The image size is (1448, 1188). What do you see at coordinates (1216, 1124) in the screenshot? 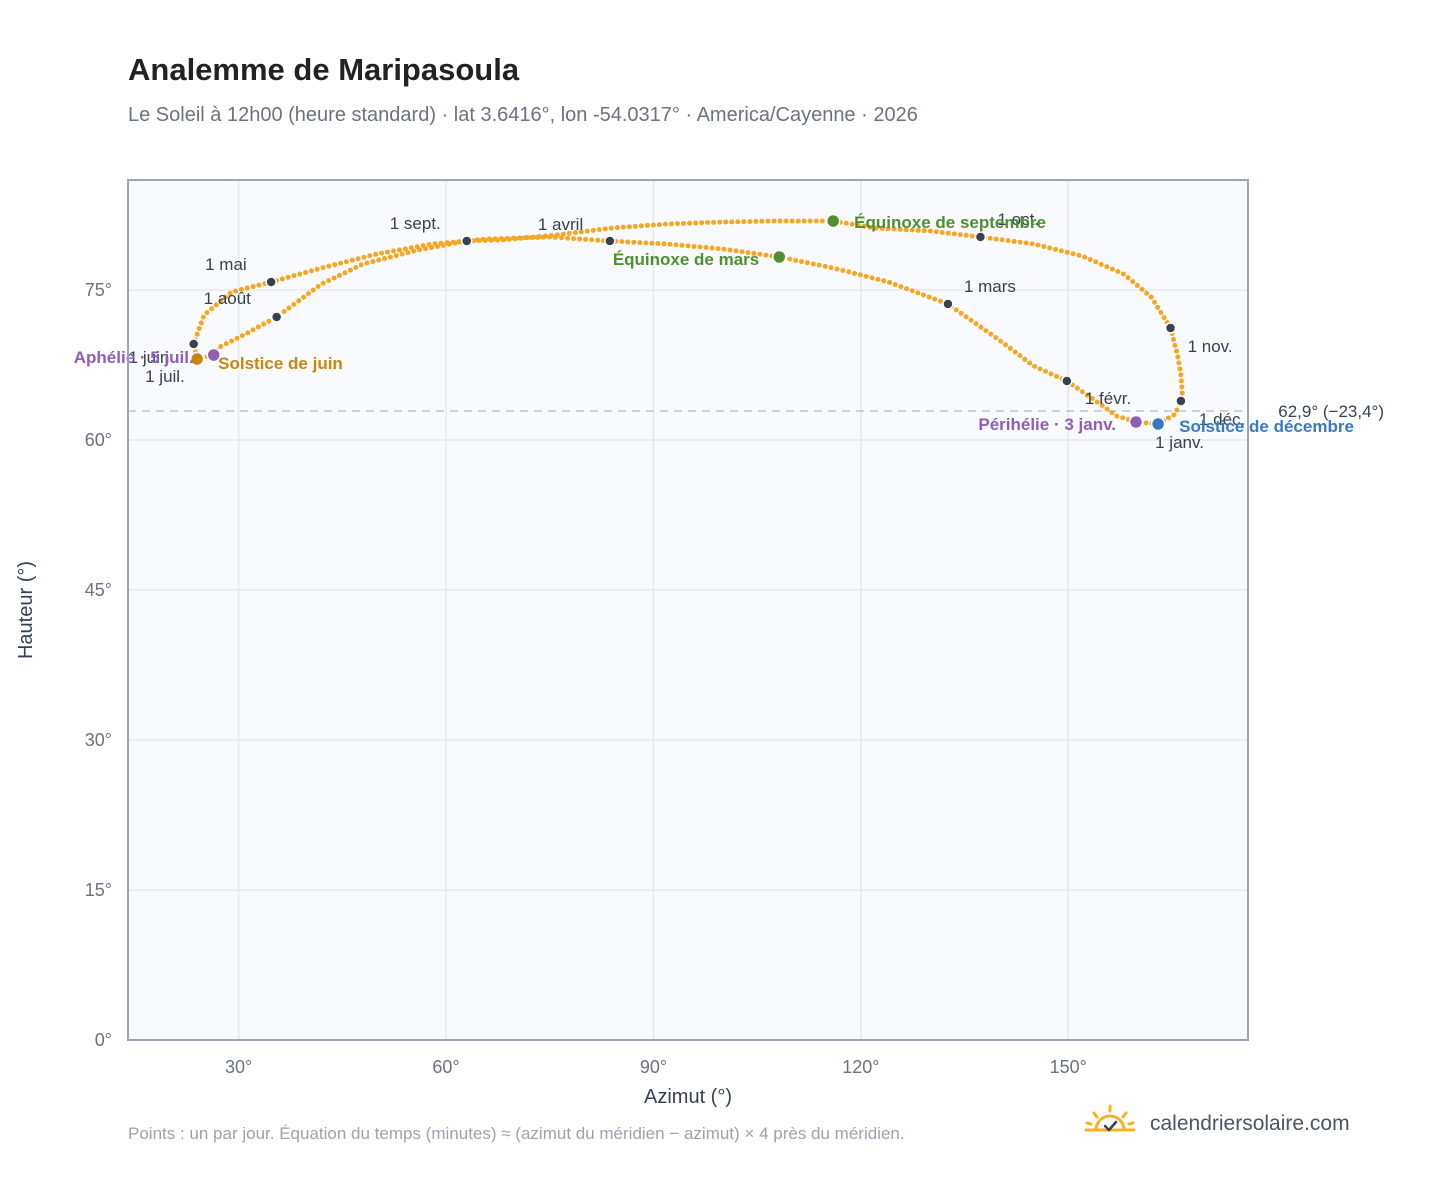
I see `brand: calendriersolaire.com` at bounding box center [1216, 1124].